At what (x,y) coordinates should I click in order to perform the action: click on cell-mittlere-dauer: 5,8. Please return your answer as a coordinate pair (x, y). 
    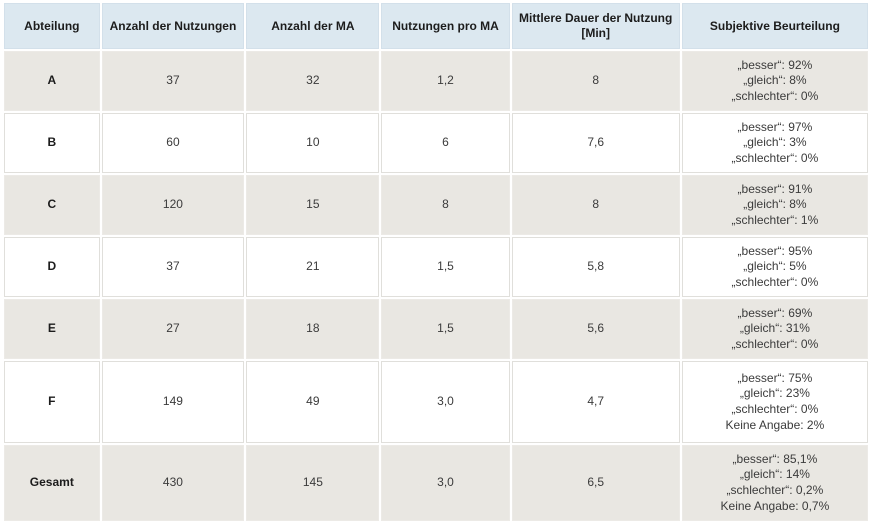
    Looking at the image, I should click on (595, 267).